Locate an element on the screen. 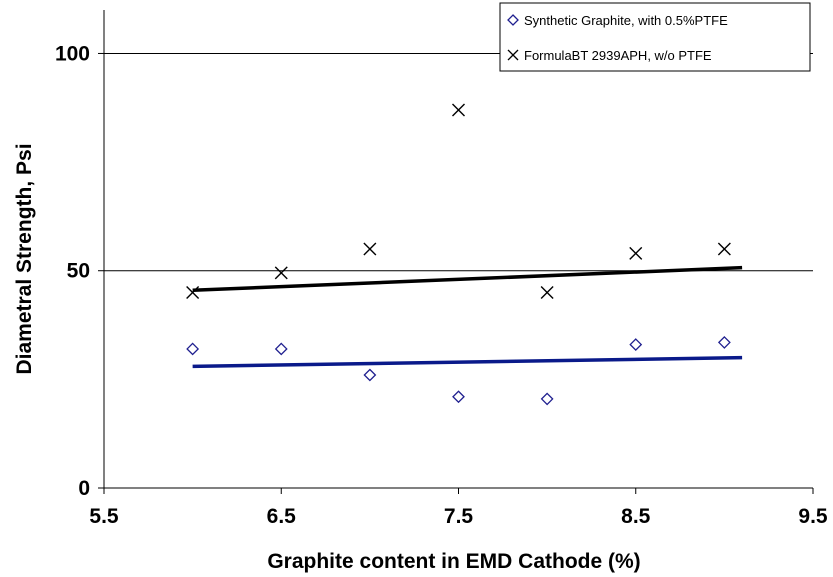 This screenshot has width=833, height=577. y-axis-title: Diametral Strength, Psi is located at coordinates (24, 258).